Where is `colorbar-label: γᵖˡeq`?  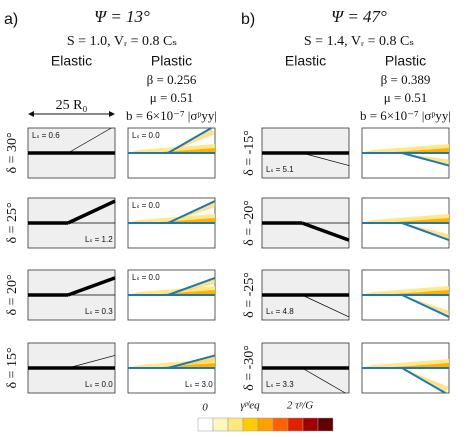 colorbar-label: γᵖˡeq is located at coordinates (250, 406).